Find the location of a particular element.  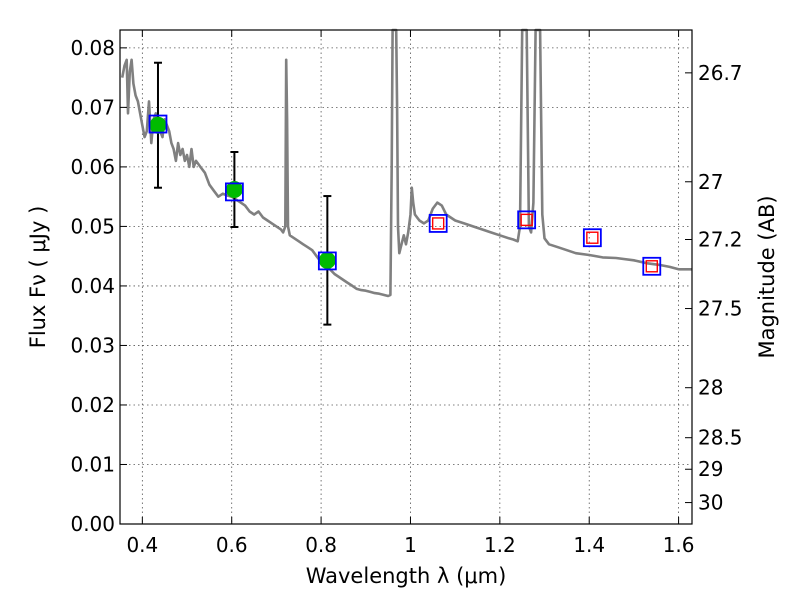

x-tick-label: 1.6 is located at coordinates (679, 545).